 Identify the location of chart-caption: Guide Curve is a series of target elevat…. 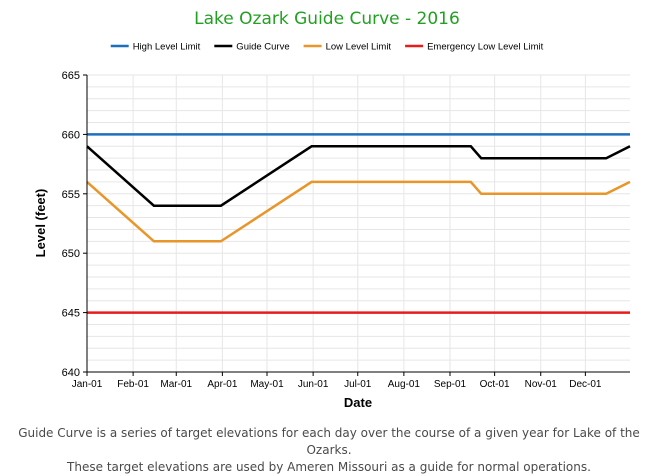
(329, 450).